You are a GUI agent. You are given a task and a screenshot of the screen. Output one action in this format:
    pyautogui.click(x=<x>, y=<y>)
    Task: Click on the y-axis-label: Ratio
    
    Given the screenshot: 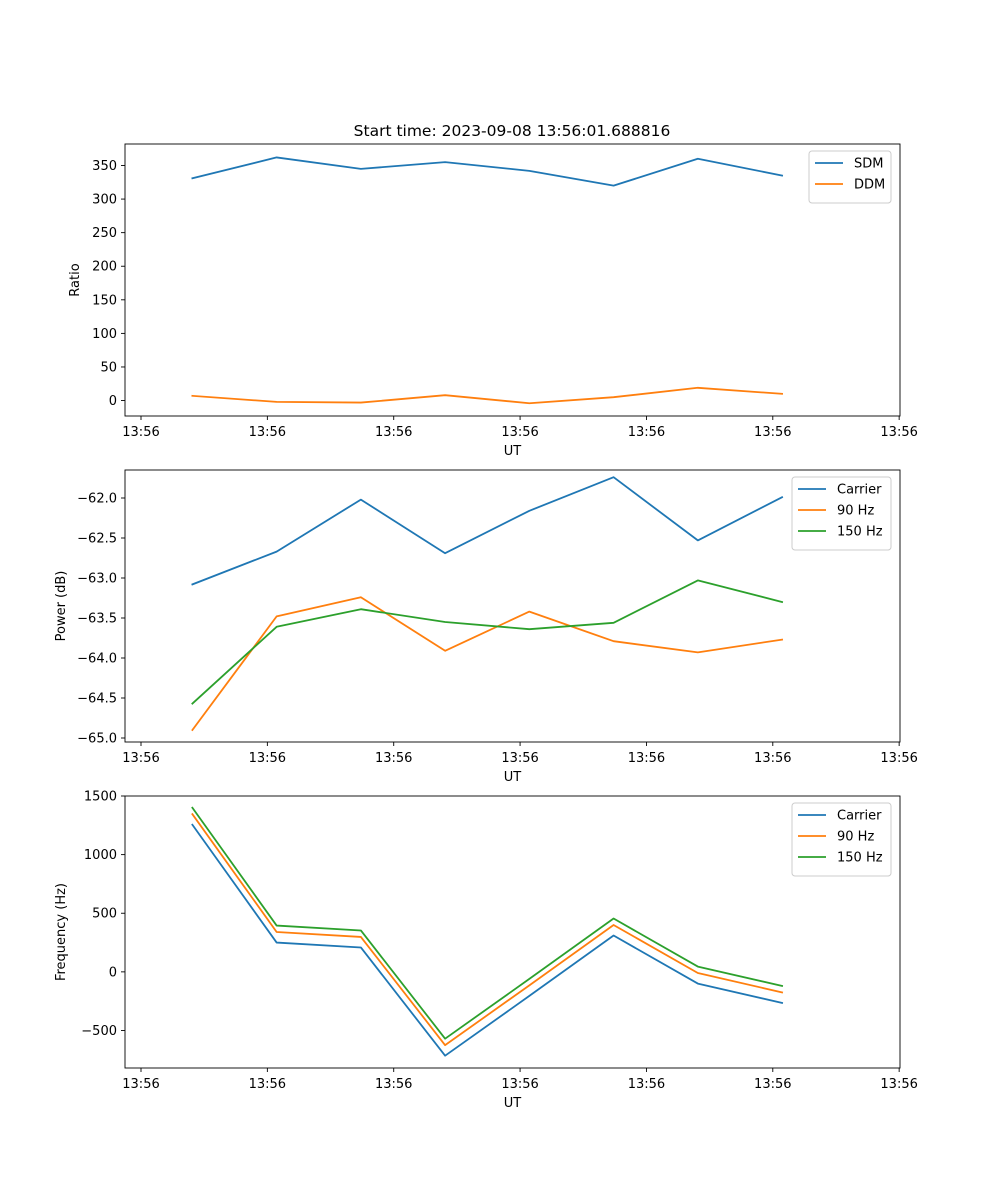 What is the action you would take?
    pyautogui.click(x=75, y=279)
    